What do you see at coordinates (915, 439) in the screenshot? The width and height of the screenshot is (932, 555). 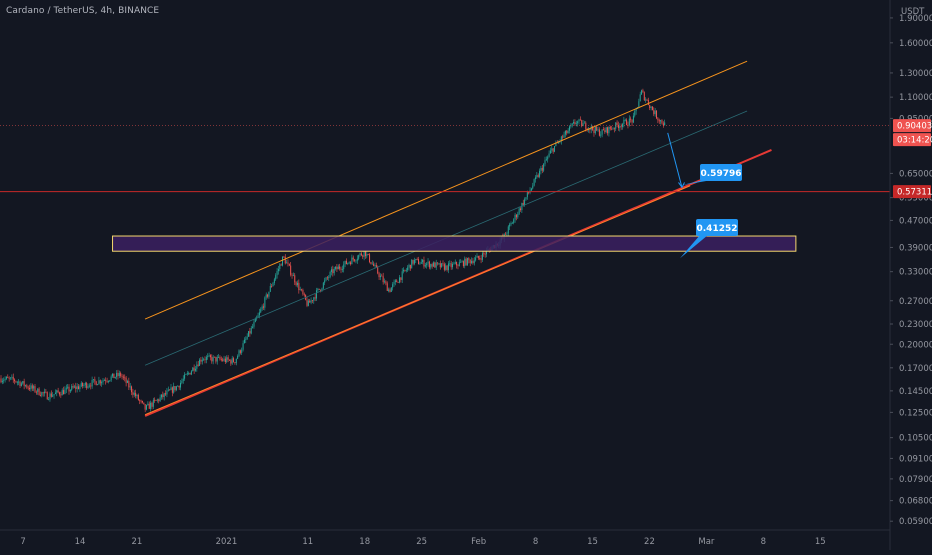 I see `price-tick-label: 0.10500` at bounding box center [915, 439].